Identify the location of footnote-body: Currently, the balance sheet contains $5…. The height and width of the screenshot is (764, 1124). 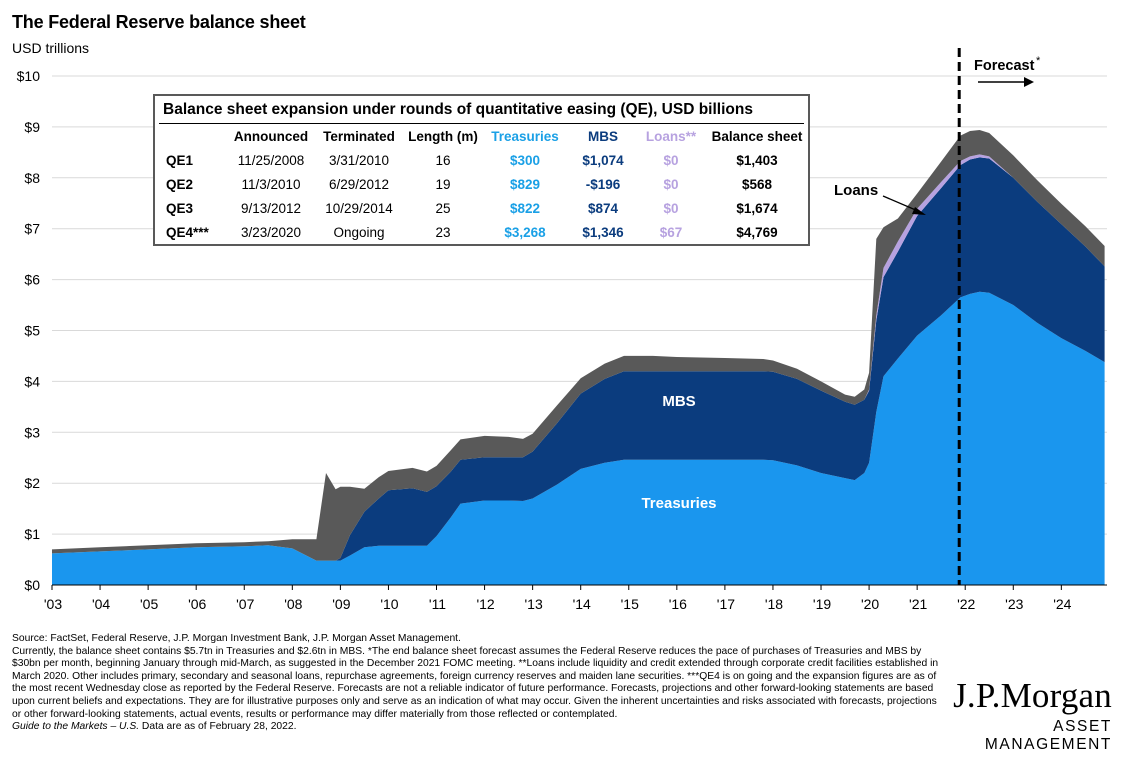
(475, 682).